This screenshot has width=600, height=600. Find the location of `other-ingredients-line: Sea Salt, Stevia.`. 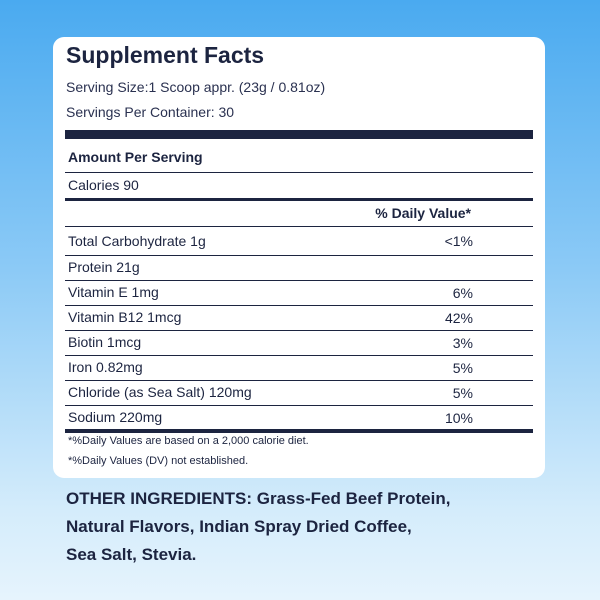

other-ingredients-line: Sea Salt, Stevia. is located at coordinates (131, 554).